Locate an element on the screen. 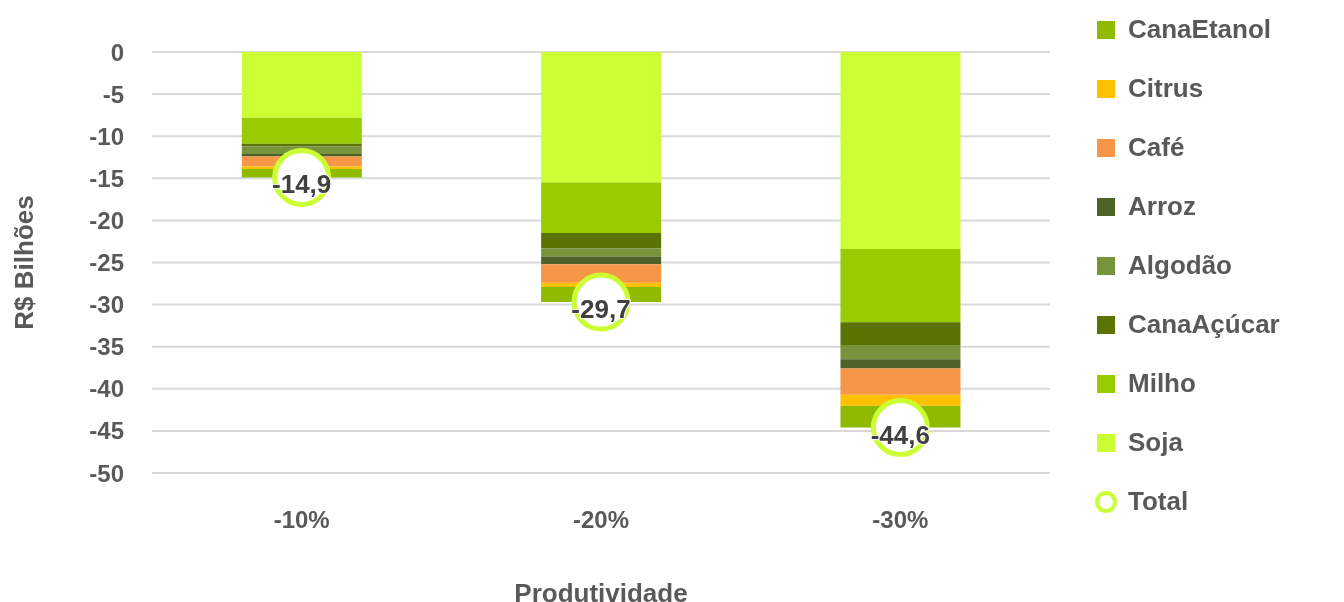 Image resolution: width=1344 pixels, height=602 pixels. x-tick-label: -20% is located at coordinates (601, 520).